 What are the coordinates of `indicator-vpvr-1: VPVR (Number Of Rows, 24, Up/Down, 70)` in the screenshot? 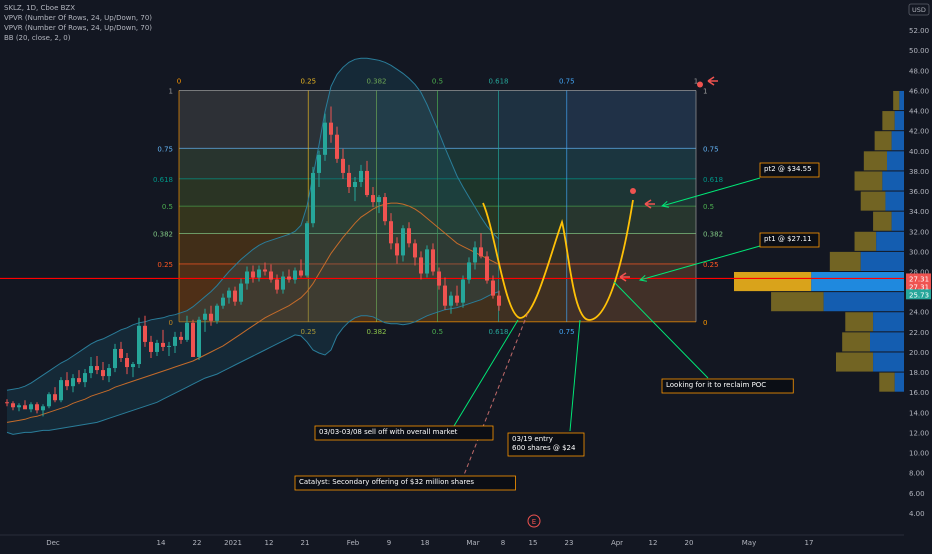 It's located at (78, 18).